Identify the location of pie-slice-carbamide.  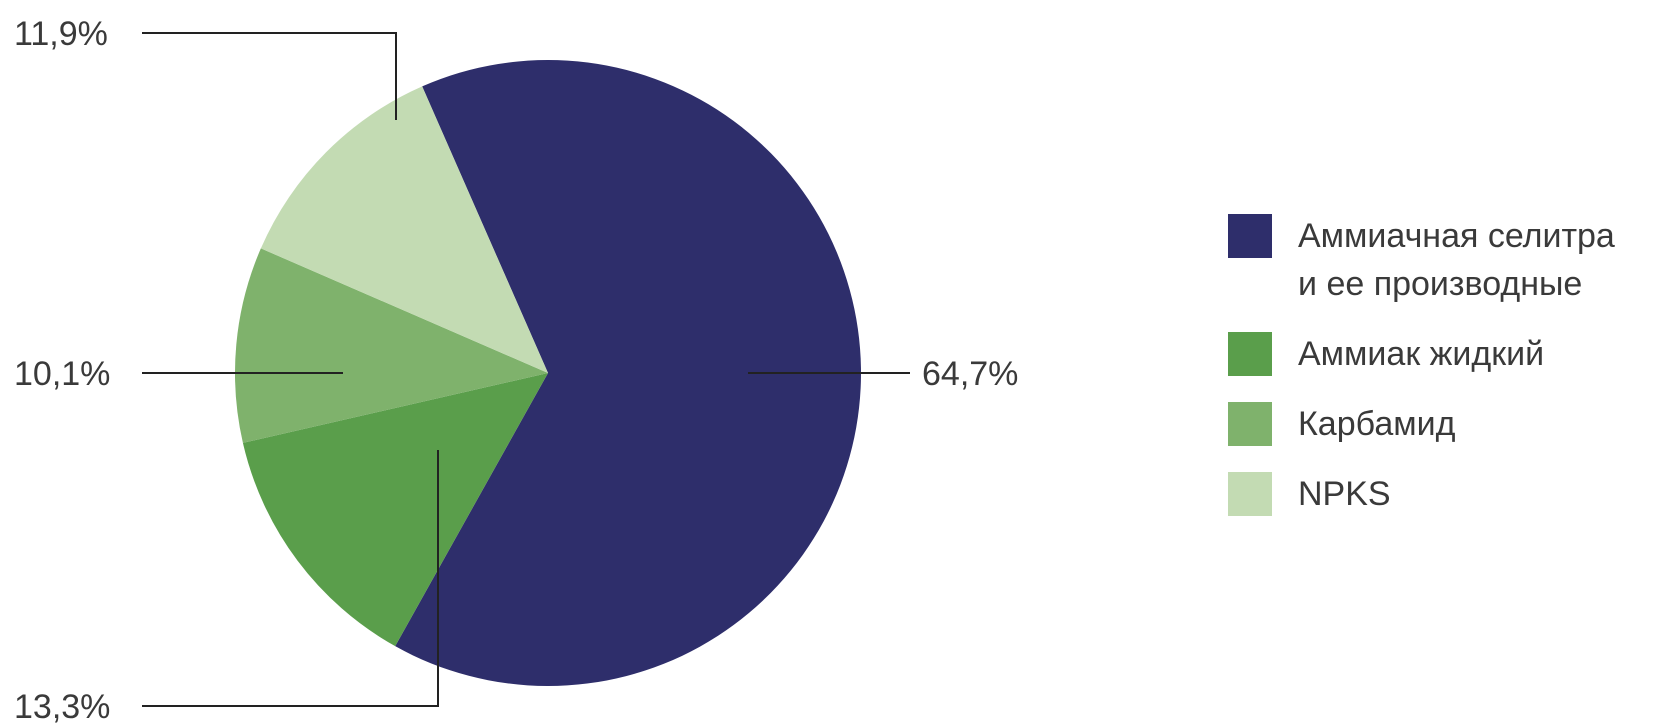
(391, 345).